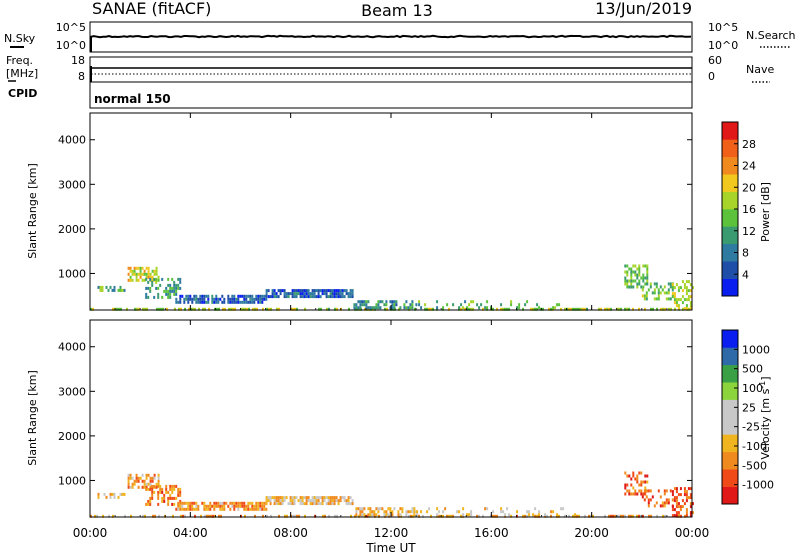 The width and height of the screenshot is (800, 554). What do you see at coordinates (20, 38) in the screenshot?
I see `noise-left-label: N.Sky` at bounding box center [20, 38].